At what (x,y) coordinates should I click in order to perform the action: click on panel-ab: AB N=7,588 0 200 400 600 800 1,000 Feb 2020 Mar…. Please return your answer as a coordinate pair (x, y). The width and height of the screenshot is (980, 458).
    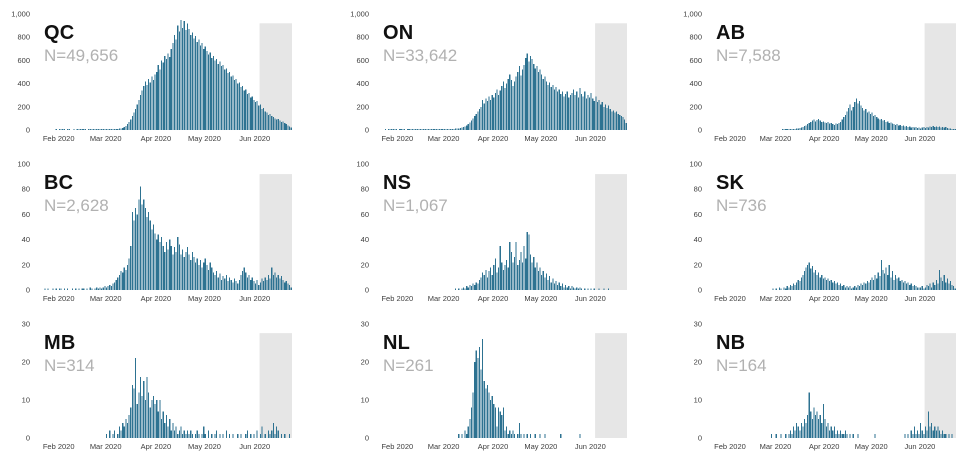
    Looking at the image, I should click on (817, 75).